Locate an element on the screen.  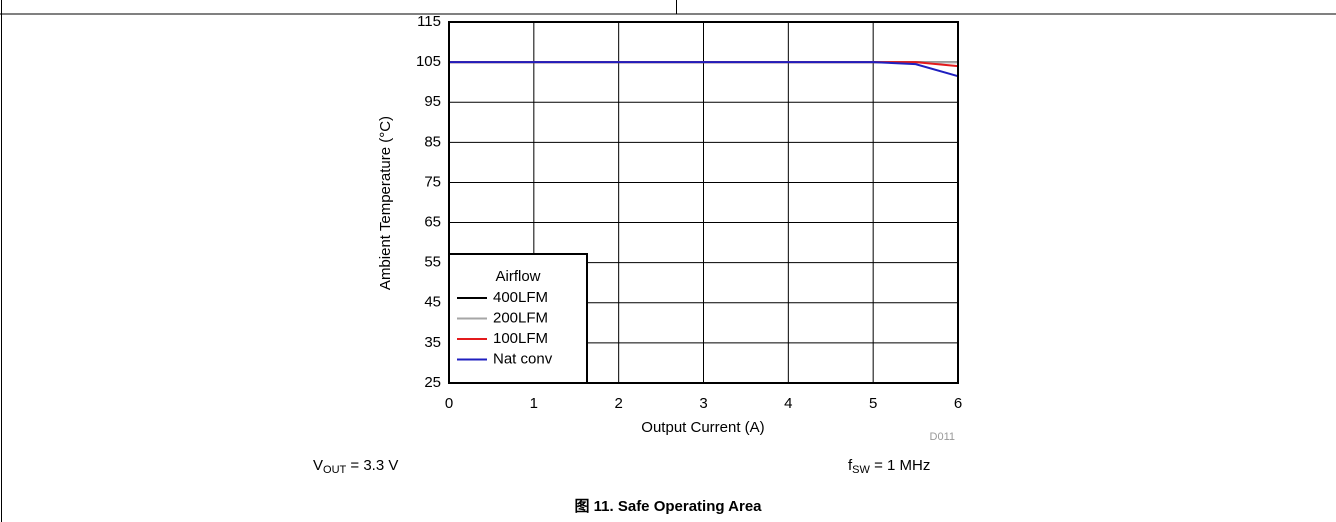
annotation: fSW = 1 MHz is located at coordinates (889, 466).